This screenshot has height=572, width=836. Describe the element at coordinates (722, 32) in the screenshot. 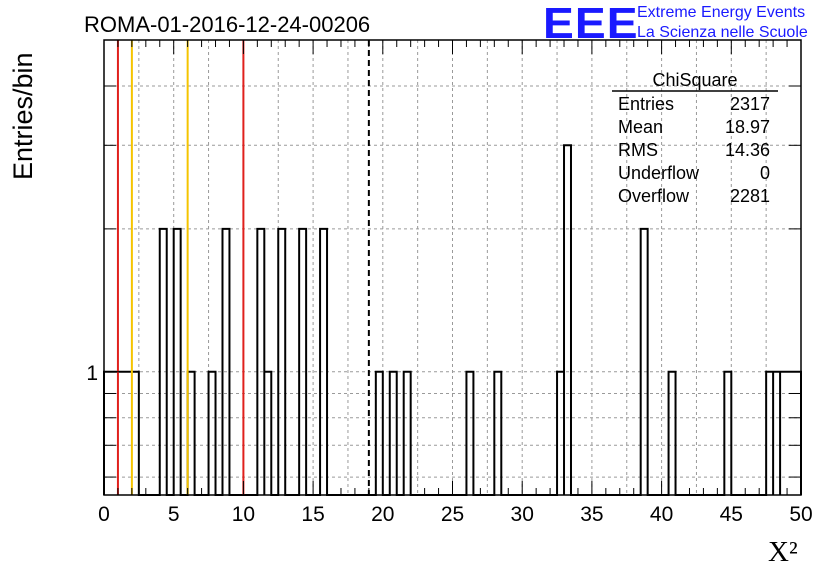

I see `logo-text-line2: La Scienza nelle Scuole` at that location.